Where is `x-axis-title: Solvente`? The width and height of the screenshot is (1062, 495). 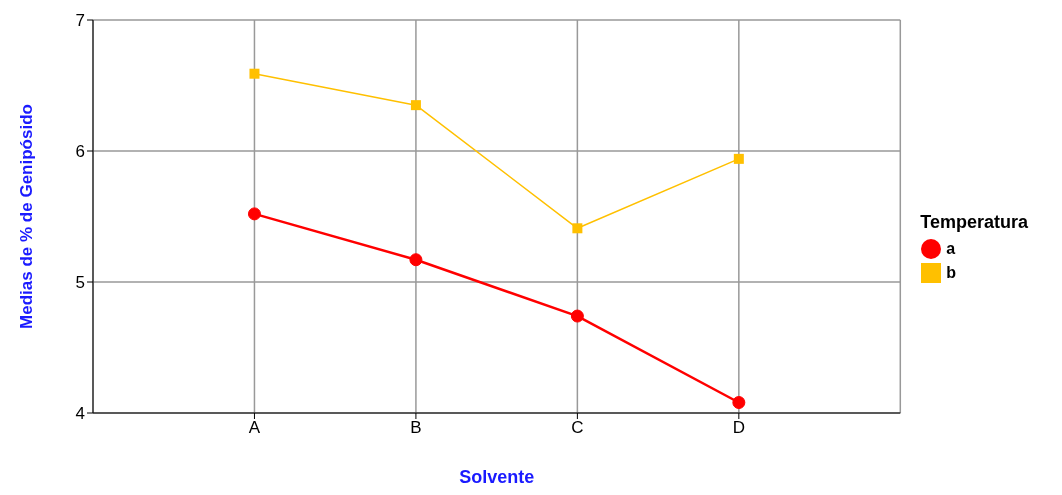 x-axis-title: Solvente is located at coordinates (497, 477).